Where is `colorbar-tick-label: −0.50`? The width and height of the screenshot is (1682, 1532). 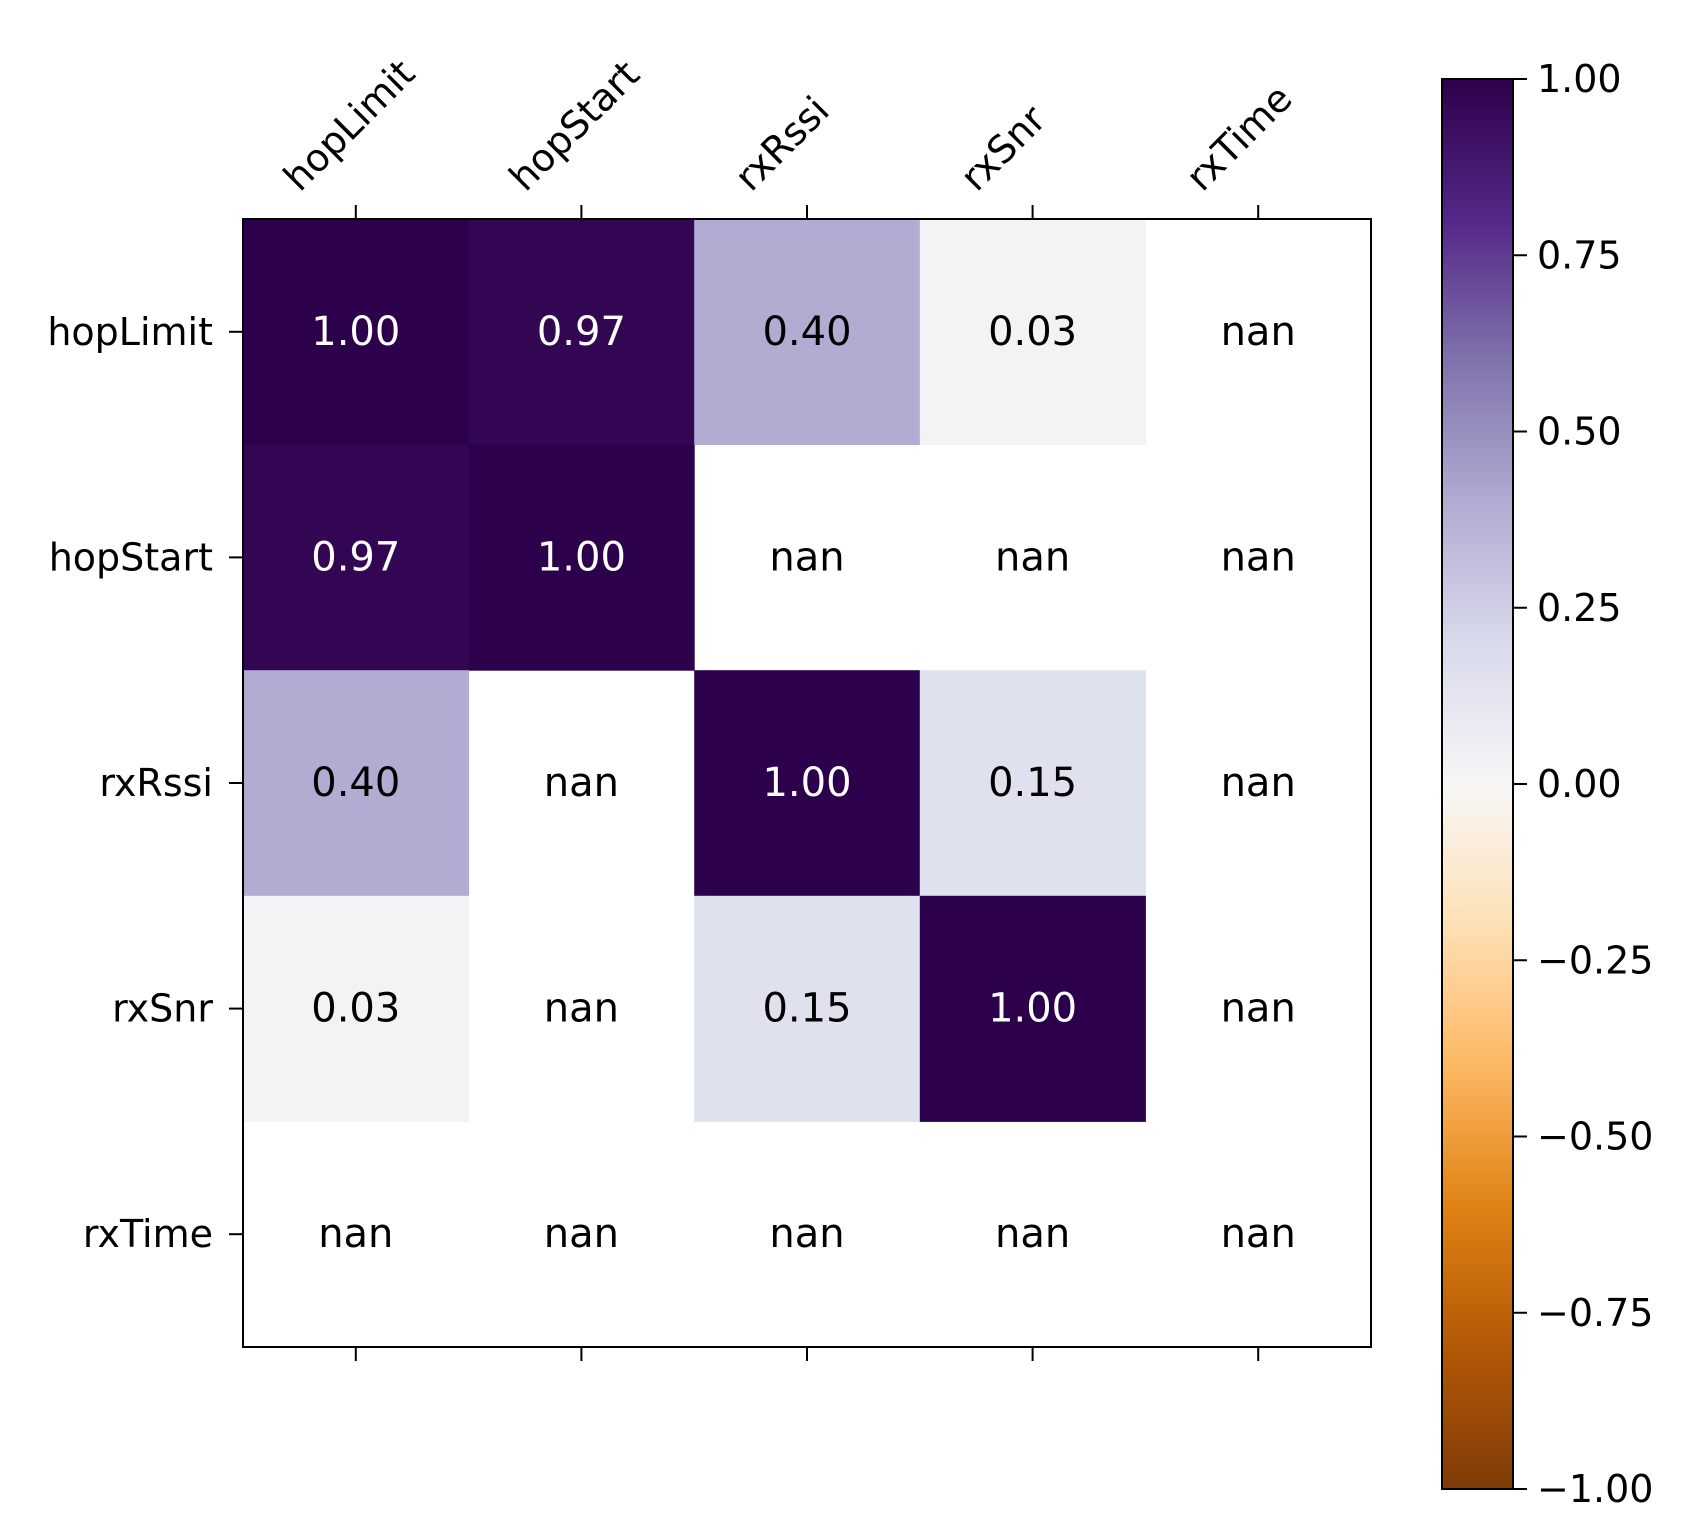 colorbar-tick-label: −0.50 is located at coordinates (1595, 1137).